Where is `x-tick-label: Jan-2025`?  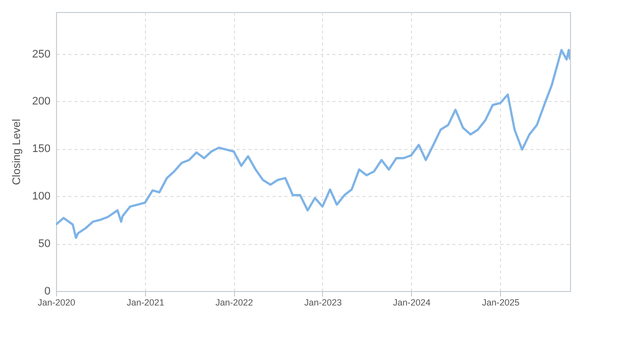 x-tick-label: Jan-2025 is located at coordinates (501, 303).